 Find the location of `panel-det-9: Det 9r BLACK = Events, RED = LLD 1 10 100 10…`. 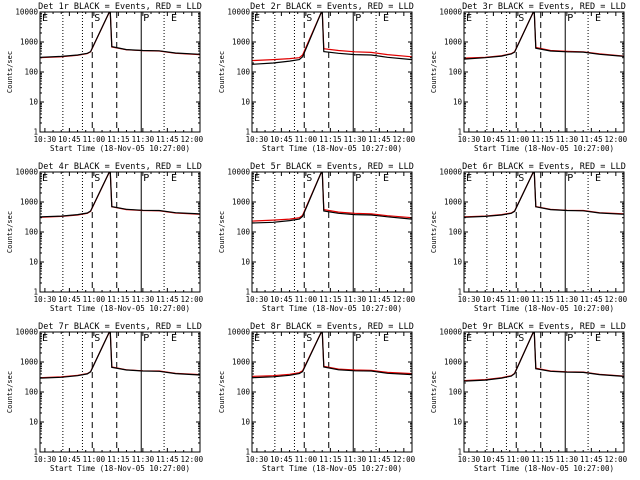

panel-det-9: Det 9r BLACK = Events, RED = LLD 1 10 100 10… is located at coordinates (529, 397).